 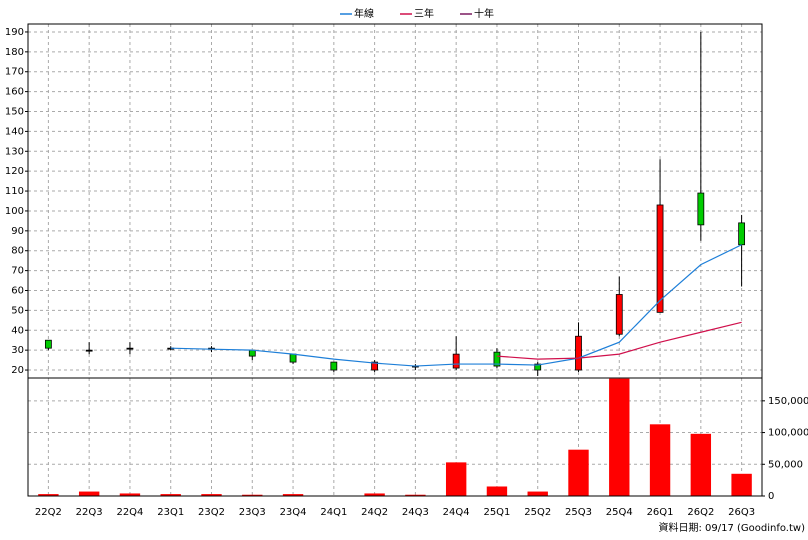 I want to click on y-tick-label: 190, so click(x=14, y=32).